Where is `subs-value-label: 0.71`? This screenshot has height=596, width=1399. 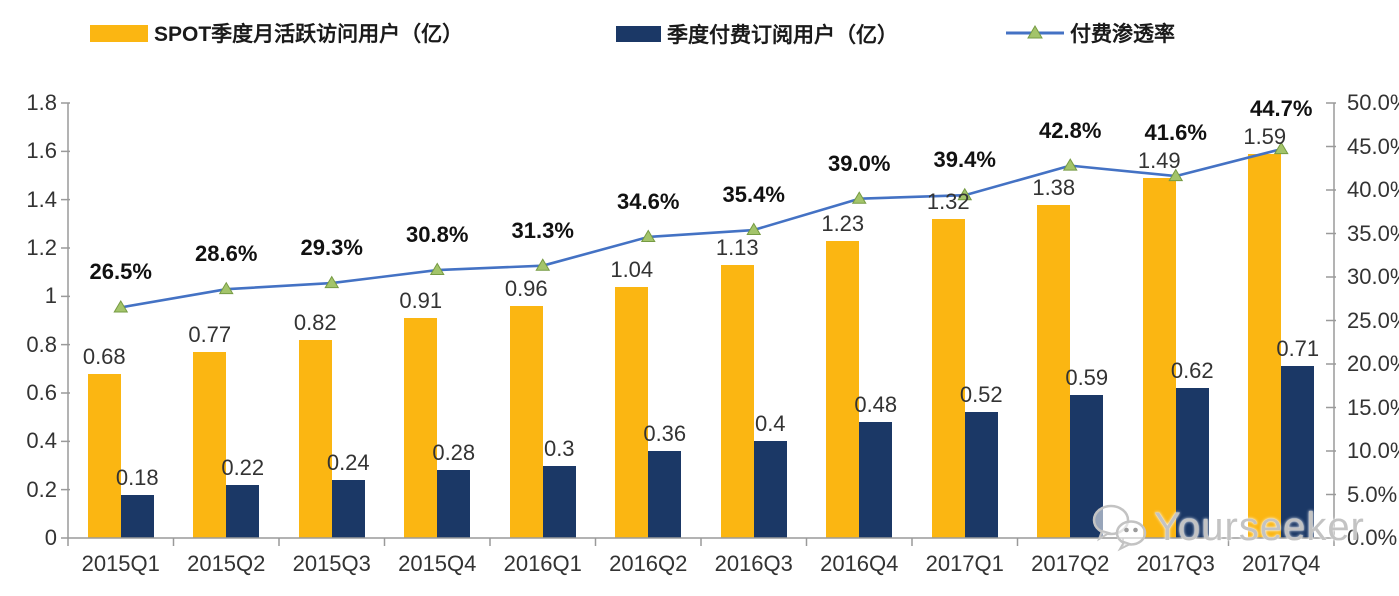
subs-value-label: 0.71 is located at coordinates (1298, 349).